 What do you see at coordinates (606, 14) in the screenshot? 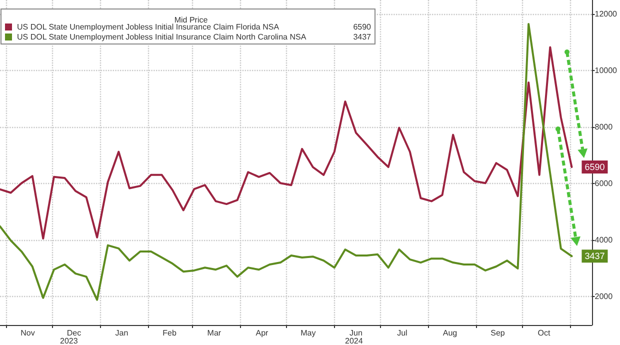
I see `y-tick-label: 12000` at bounding box center [606, 14].